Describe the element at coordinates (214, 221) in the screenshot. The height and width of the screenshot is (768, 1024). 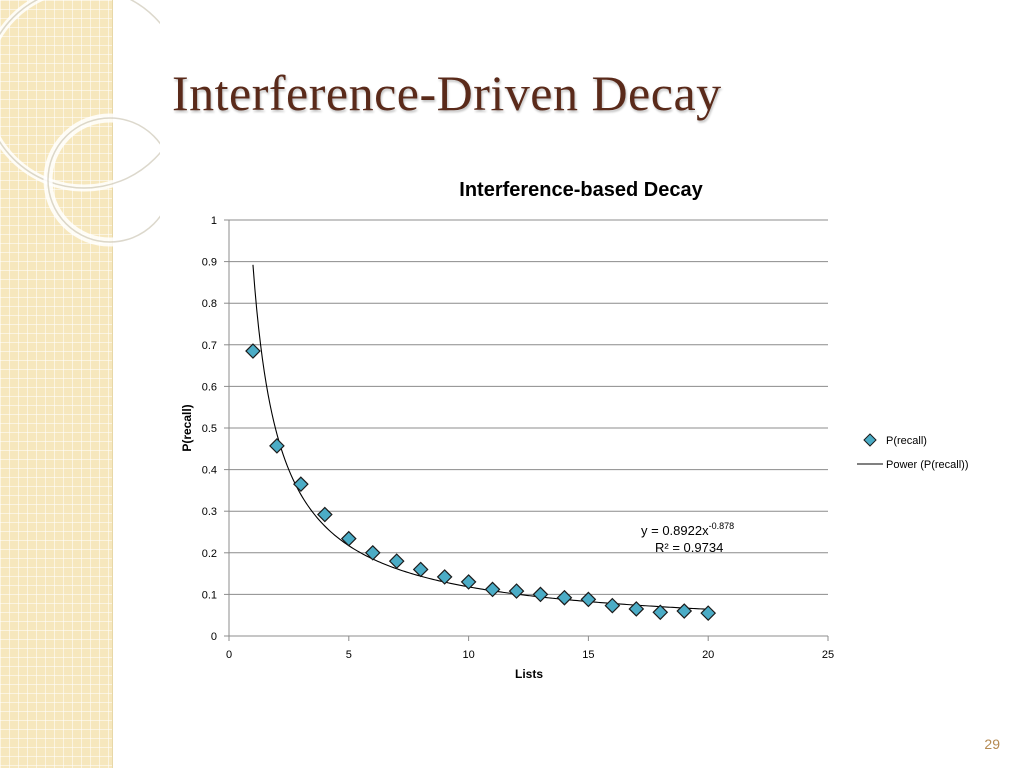
I see `y-tick-label-10: 1` at that location.